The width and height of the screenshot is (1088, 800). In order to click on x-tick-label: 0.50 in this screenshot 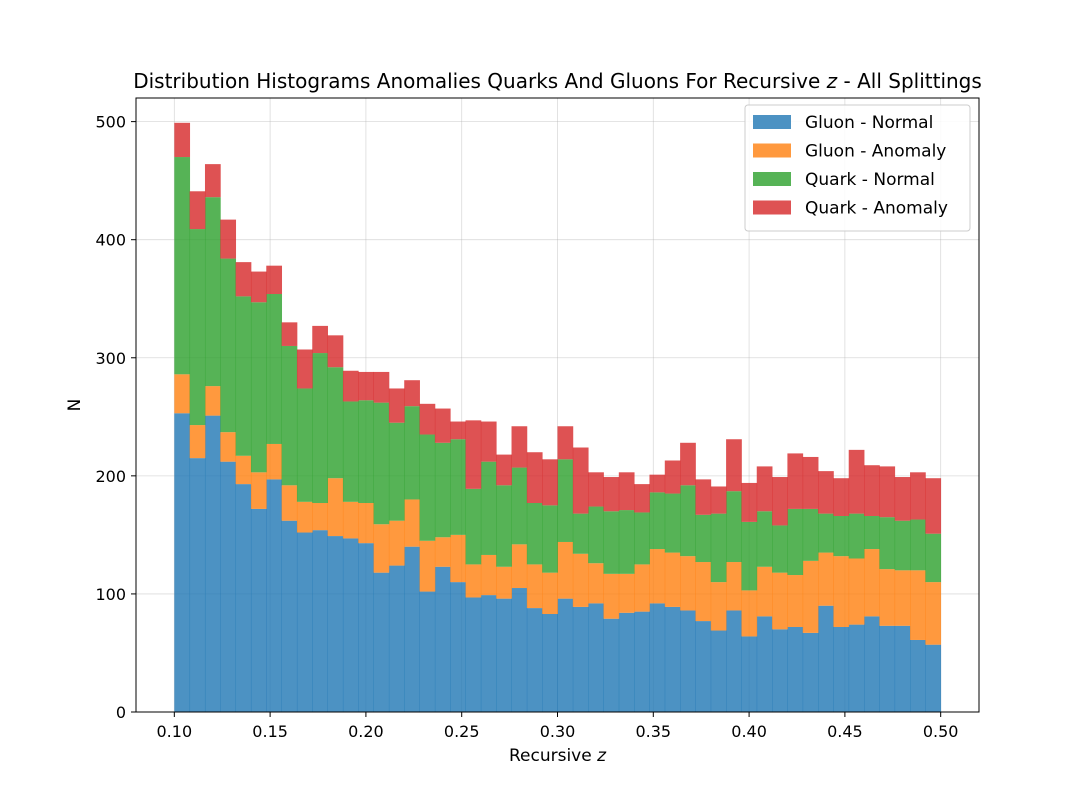, I will do `click(941, 731)`.